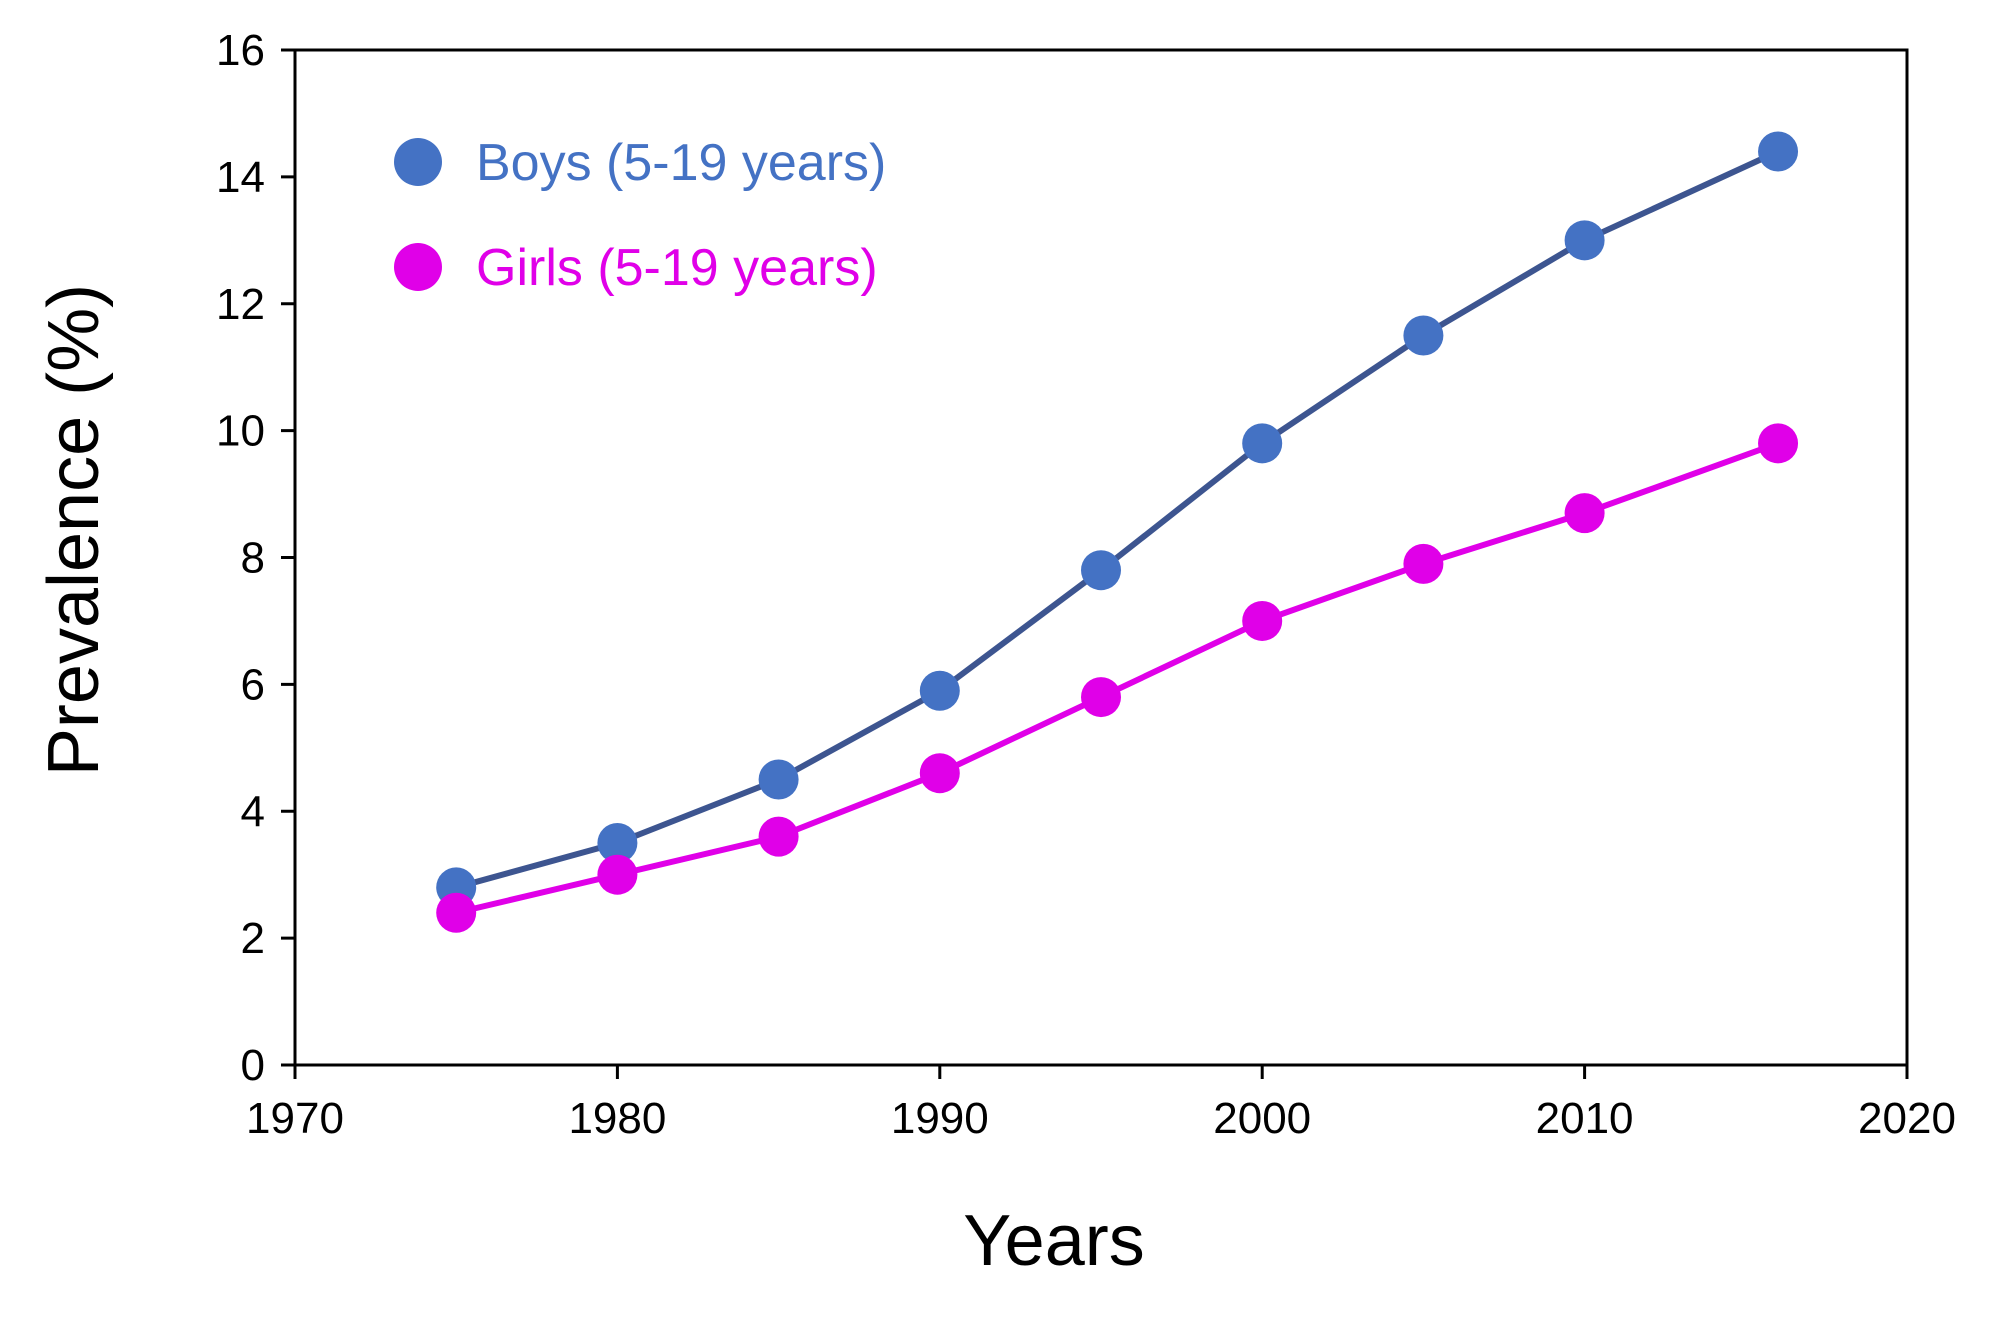 The image size is (2000, 1329). I want to click on x-tick-label: 2000, so click(1262, 1118).